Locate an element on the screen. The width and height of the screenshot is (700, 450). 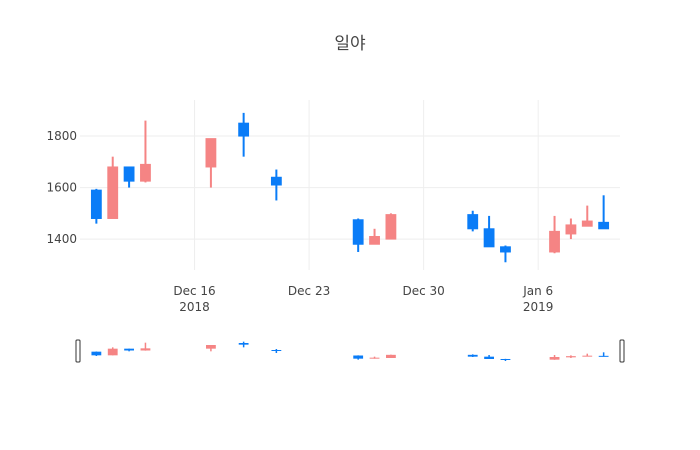
x-tick-label: Jan 6 is located at coordinates (537, 291).